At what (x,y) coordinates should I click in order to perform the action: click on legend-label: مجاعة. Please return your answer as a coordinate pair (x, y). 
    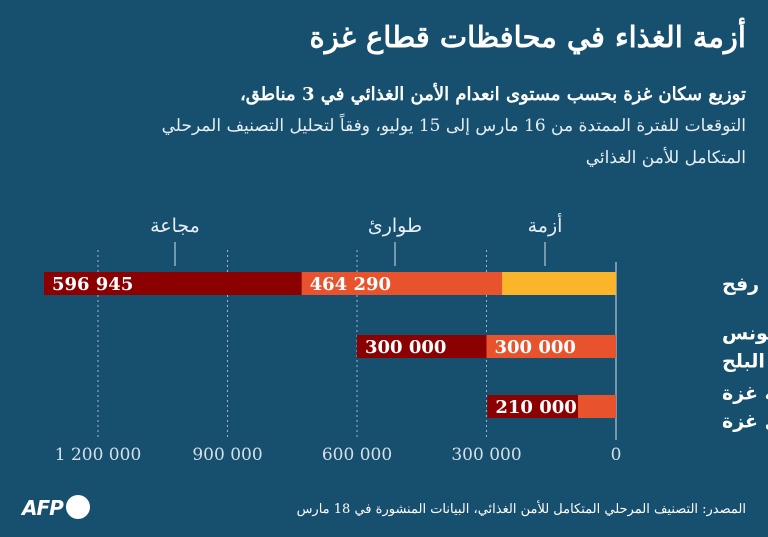
    Looking at the image, I should click on (175, 226).